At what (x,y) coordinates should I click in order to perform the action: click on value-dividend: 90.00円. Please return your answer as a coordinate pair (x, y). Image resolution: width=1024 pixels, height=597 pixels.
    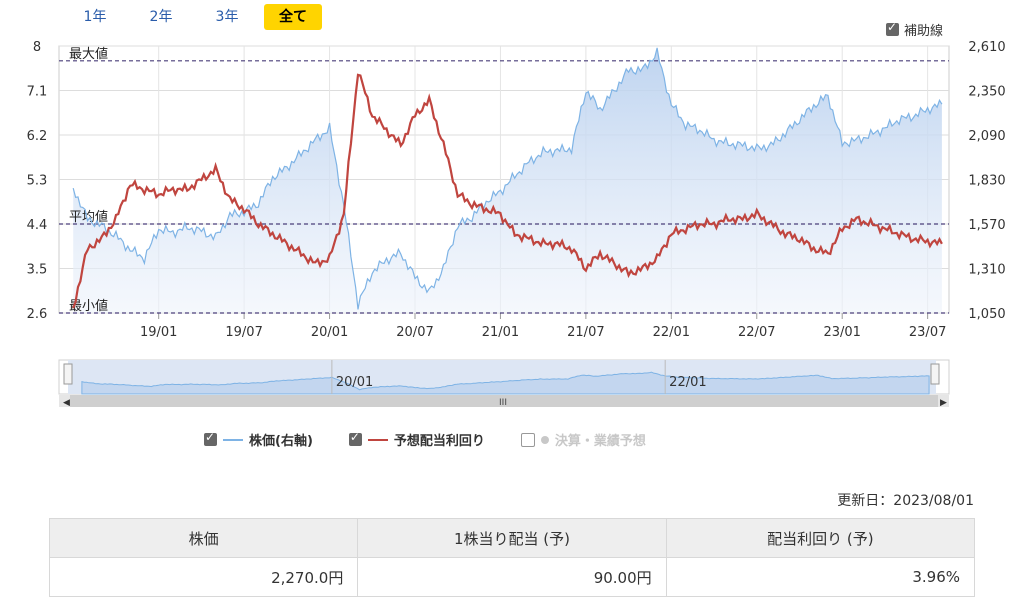
    Looking at the image, I should click on (512, 577).